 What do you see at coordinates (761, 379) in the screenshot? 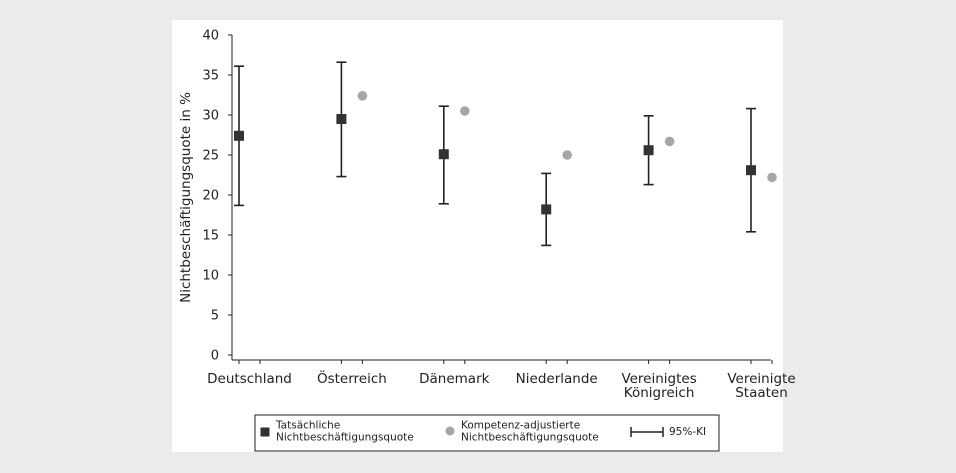
I see `x-category-label: Vereinigte` at bounding box center [761, 379].